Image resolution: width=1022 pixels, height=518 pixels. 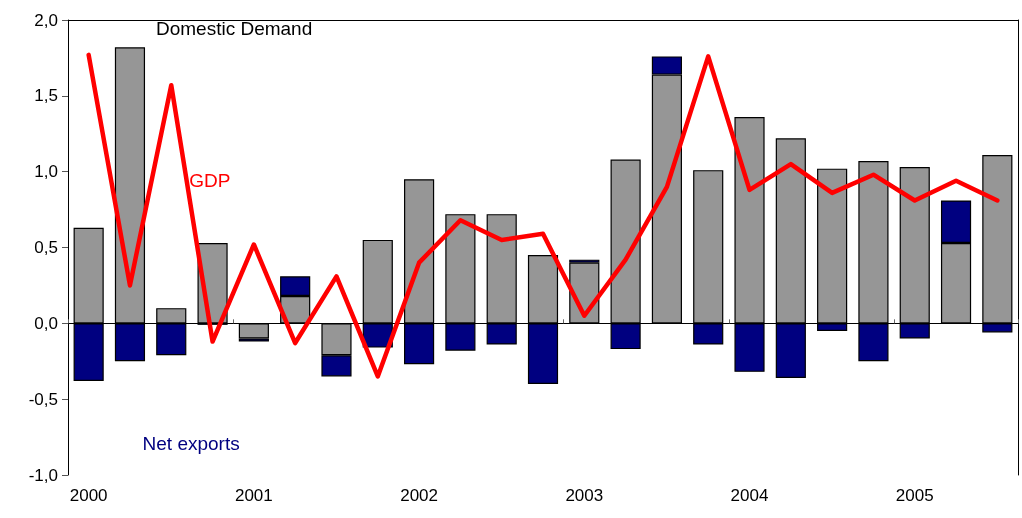 What do you see at coordinates (43, 399) in the screenshot?
I see `y-tick-label: -0,5` at bounding box center [43, 399].